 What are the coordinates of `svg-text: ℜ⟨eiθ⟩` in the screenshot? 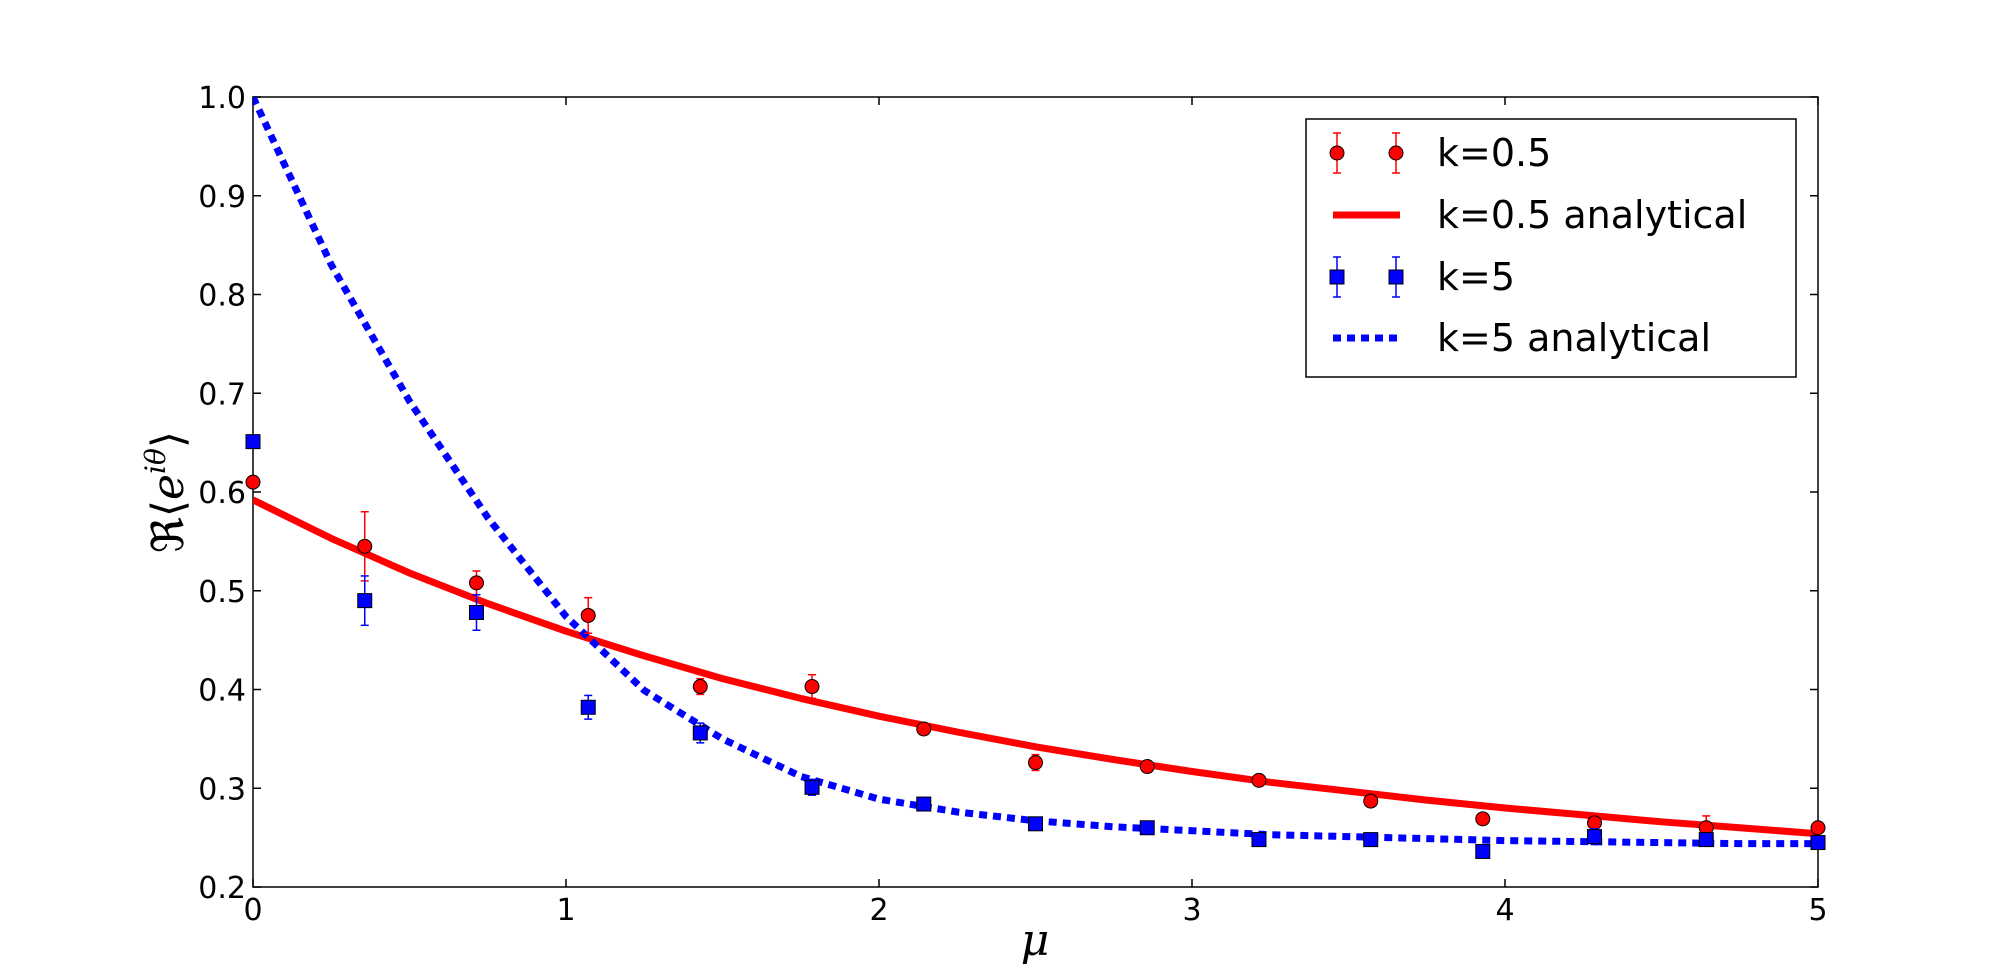 It's located at (166, 492).